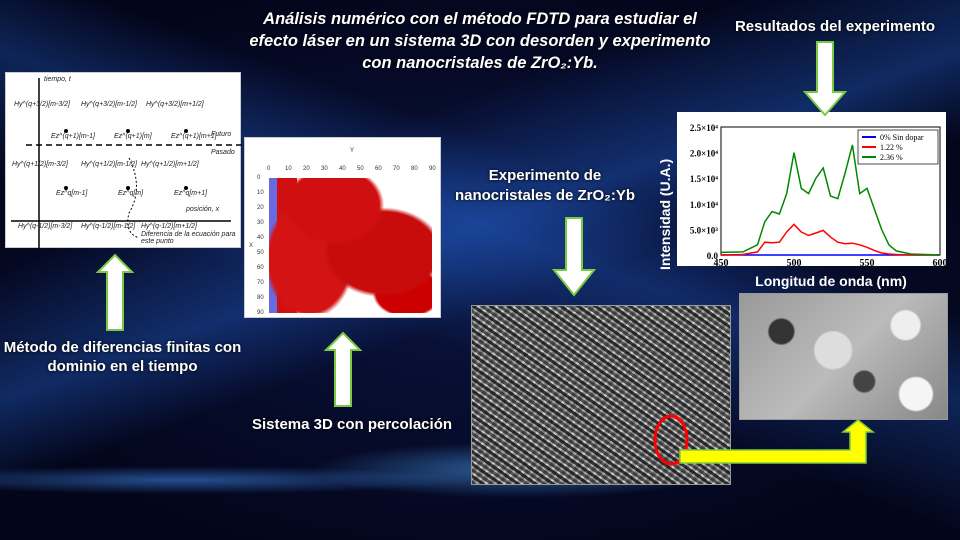 The image size is (960, 540). What do you see at coordinates (891, 147) in the screenshot?
I see `legend-label: 1.22 %` at bounding box center [891, 147].